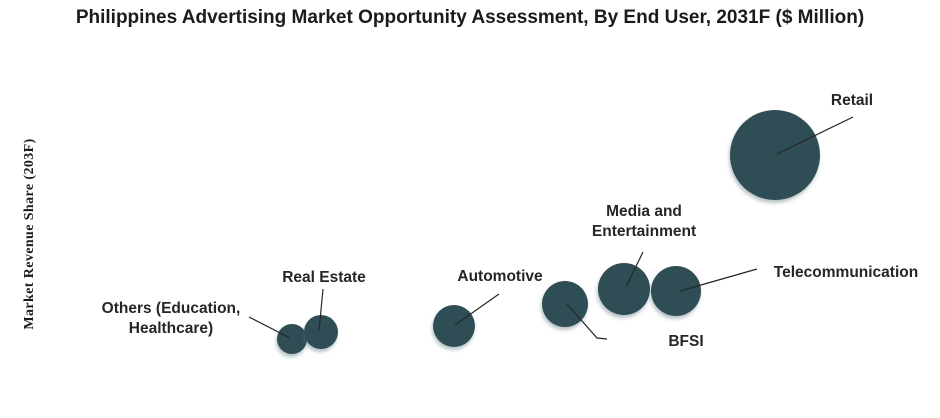  What do you see at coordinates (634, 269) in the screenshot?
I see `leader-line-media-and-entertainment` at bounding box center [634, 269].